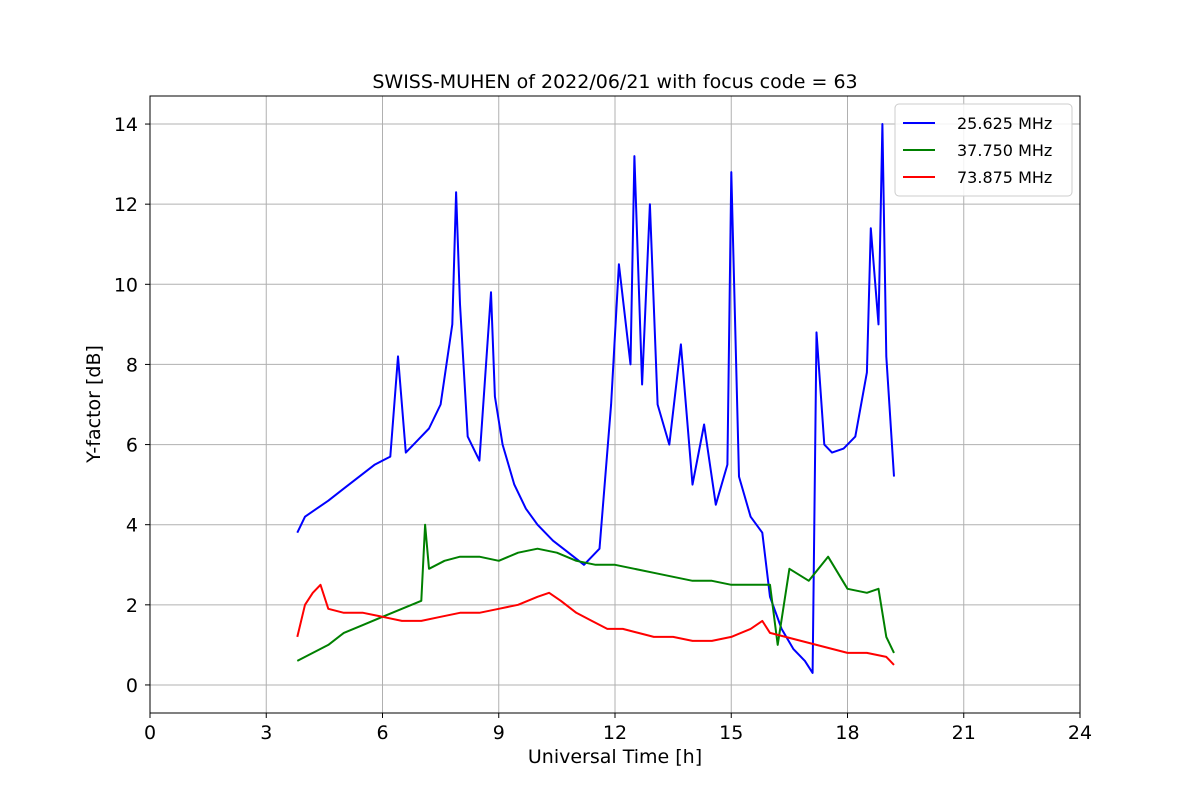 The width and height of the screenshot is (1200, 800). I want to click on y-axis-label: Y-factor [dB], so click(94, 404).